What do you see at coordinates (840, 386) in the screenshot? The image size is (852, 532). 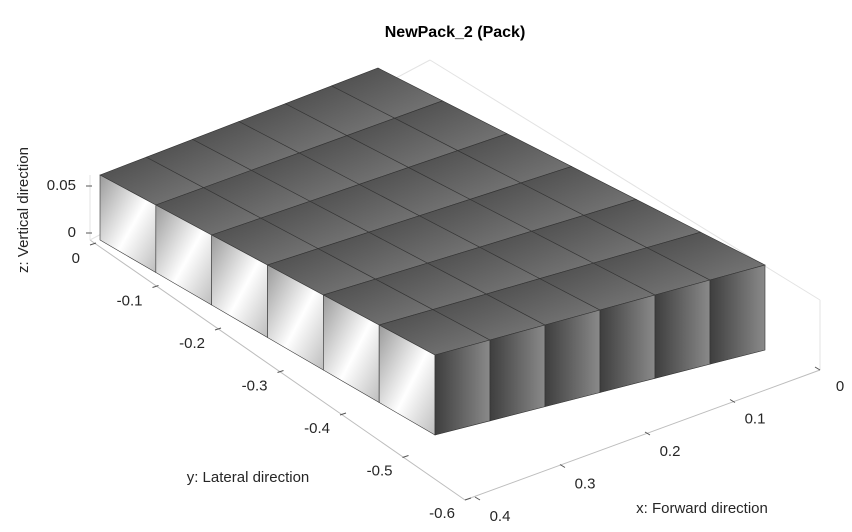 I see `x-tick-label: 0` at bounding box center [840, 386].